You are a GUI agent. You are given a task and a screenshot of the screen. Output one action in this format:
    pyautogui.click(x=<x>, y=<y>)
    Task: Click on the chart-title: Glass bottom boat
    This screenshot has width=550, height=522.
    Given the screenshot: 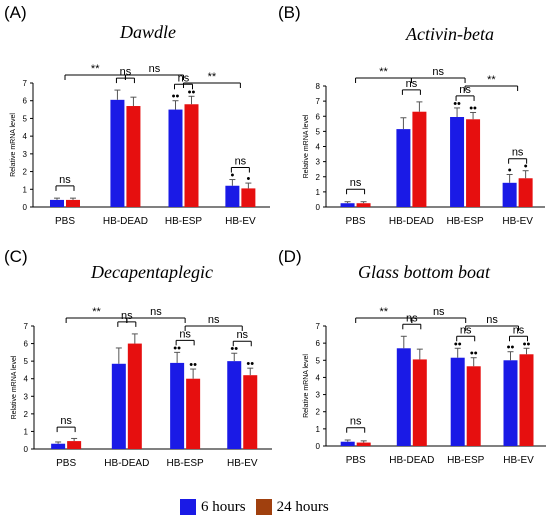 What is the action you would take?
    pyautogui.click(x=424, y=272)
    